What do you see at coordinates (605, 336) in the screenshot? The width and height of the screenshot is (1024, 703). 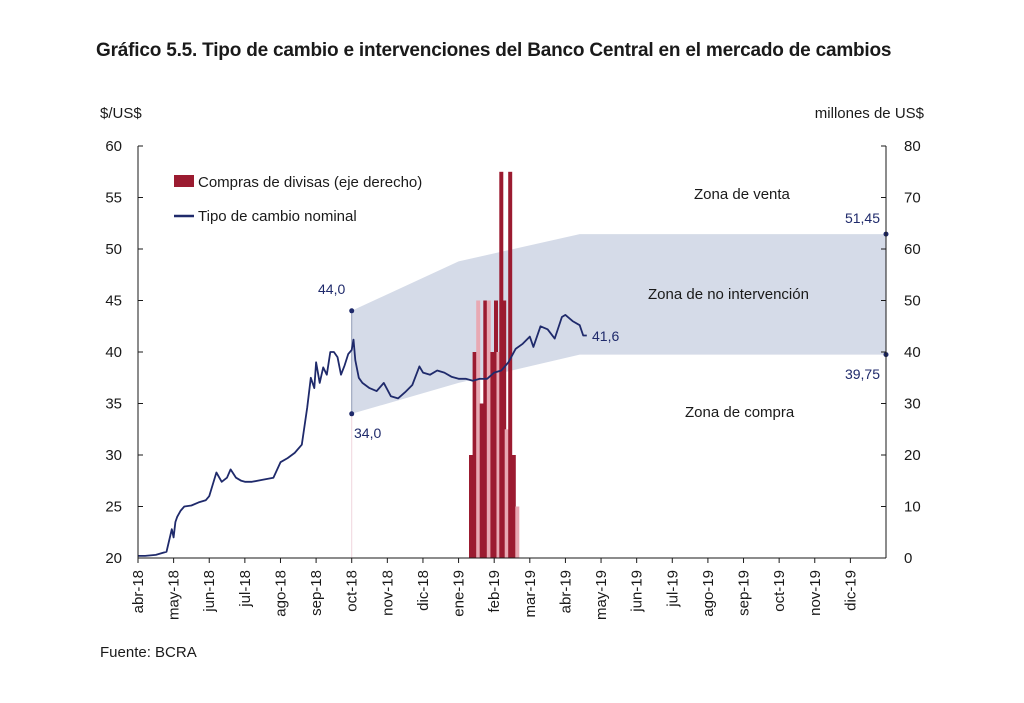 I see `last-rate-label: 41,6` at bounding box center [605, 336].